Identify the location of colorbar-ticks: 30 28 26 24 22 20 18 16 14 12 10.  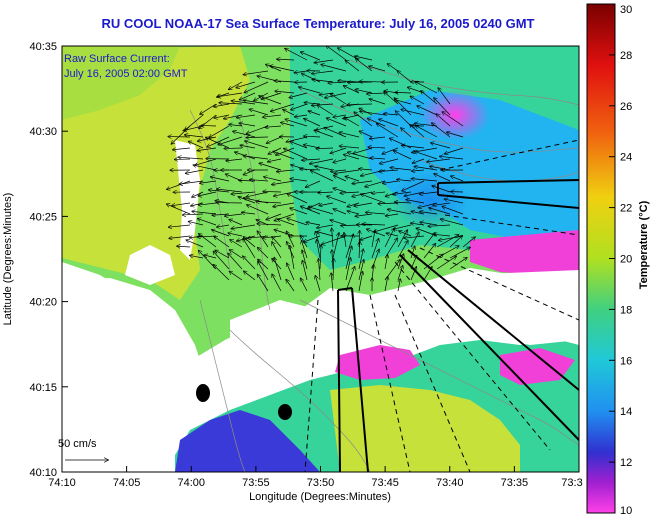
(620, 260).